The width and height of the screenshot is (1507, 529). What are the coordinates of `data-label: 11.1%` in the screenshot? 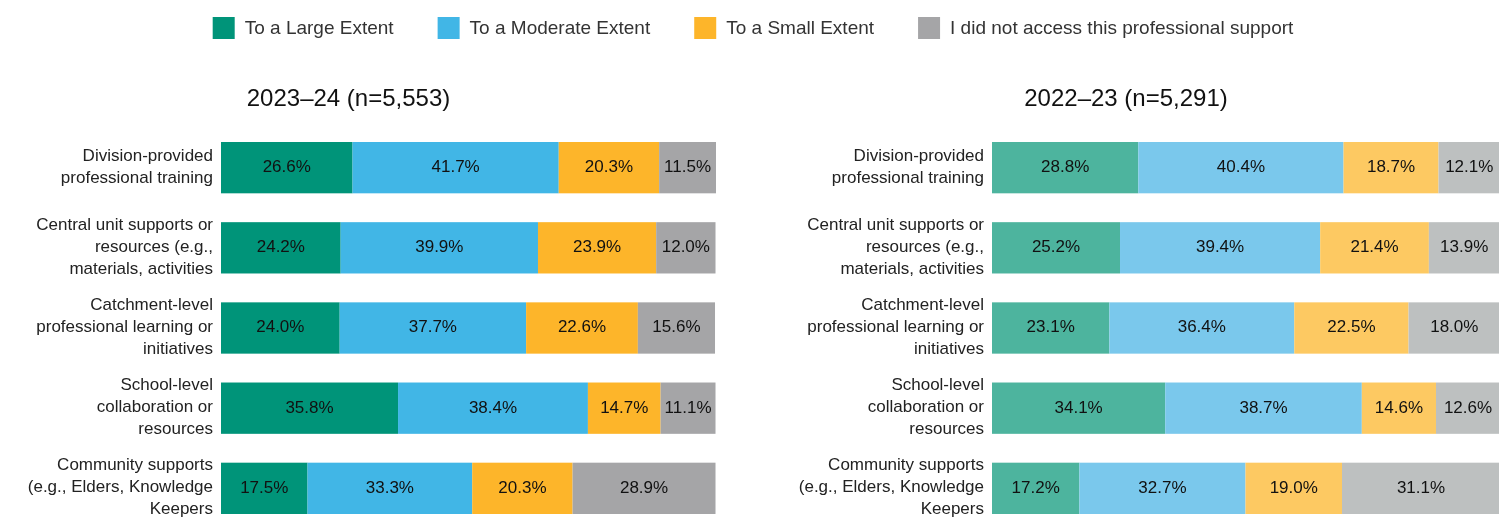 It's located at (688, 407).